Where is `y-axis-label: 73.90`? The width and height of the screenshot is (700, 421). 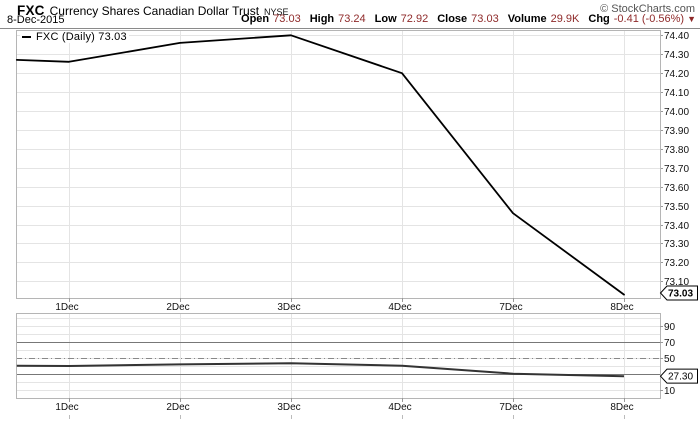
y-axis-label: 73.90 is located at coordinates (676, 131).